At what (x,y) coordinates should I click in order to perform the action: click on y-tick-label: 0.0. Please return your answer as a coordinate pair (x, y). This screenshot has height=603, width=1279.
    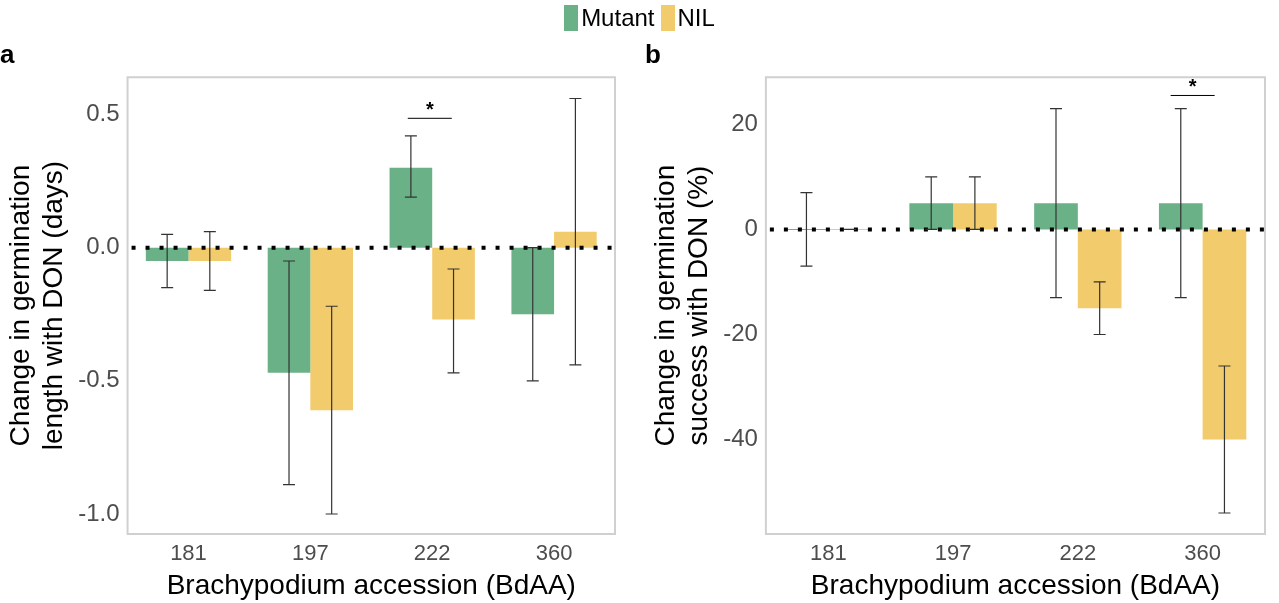
    Looking at the image, I should click on (103, 246).